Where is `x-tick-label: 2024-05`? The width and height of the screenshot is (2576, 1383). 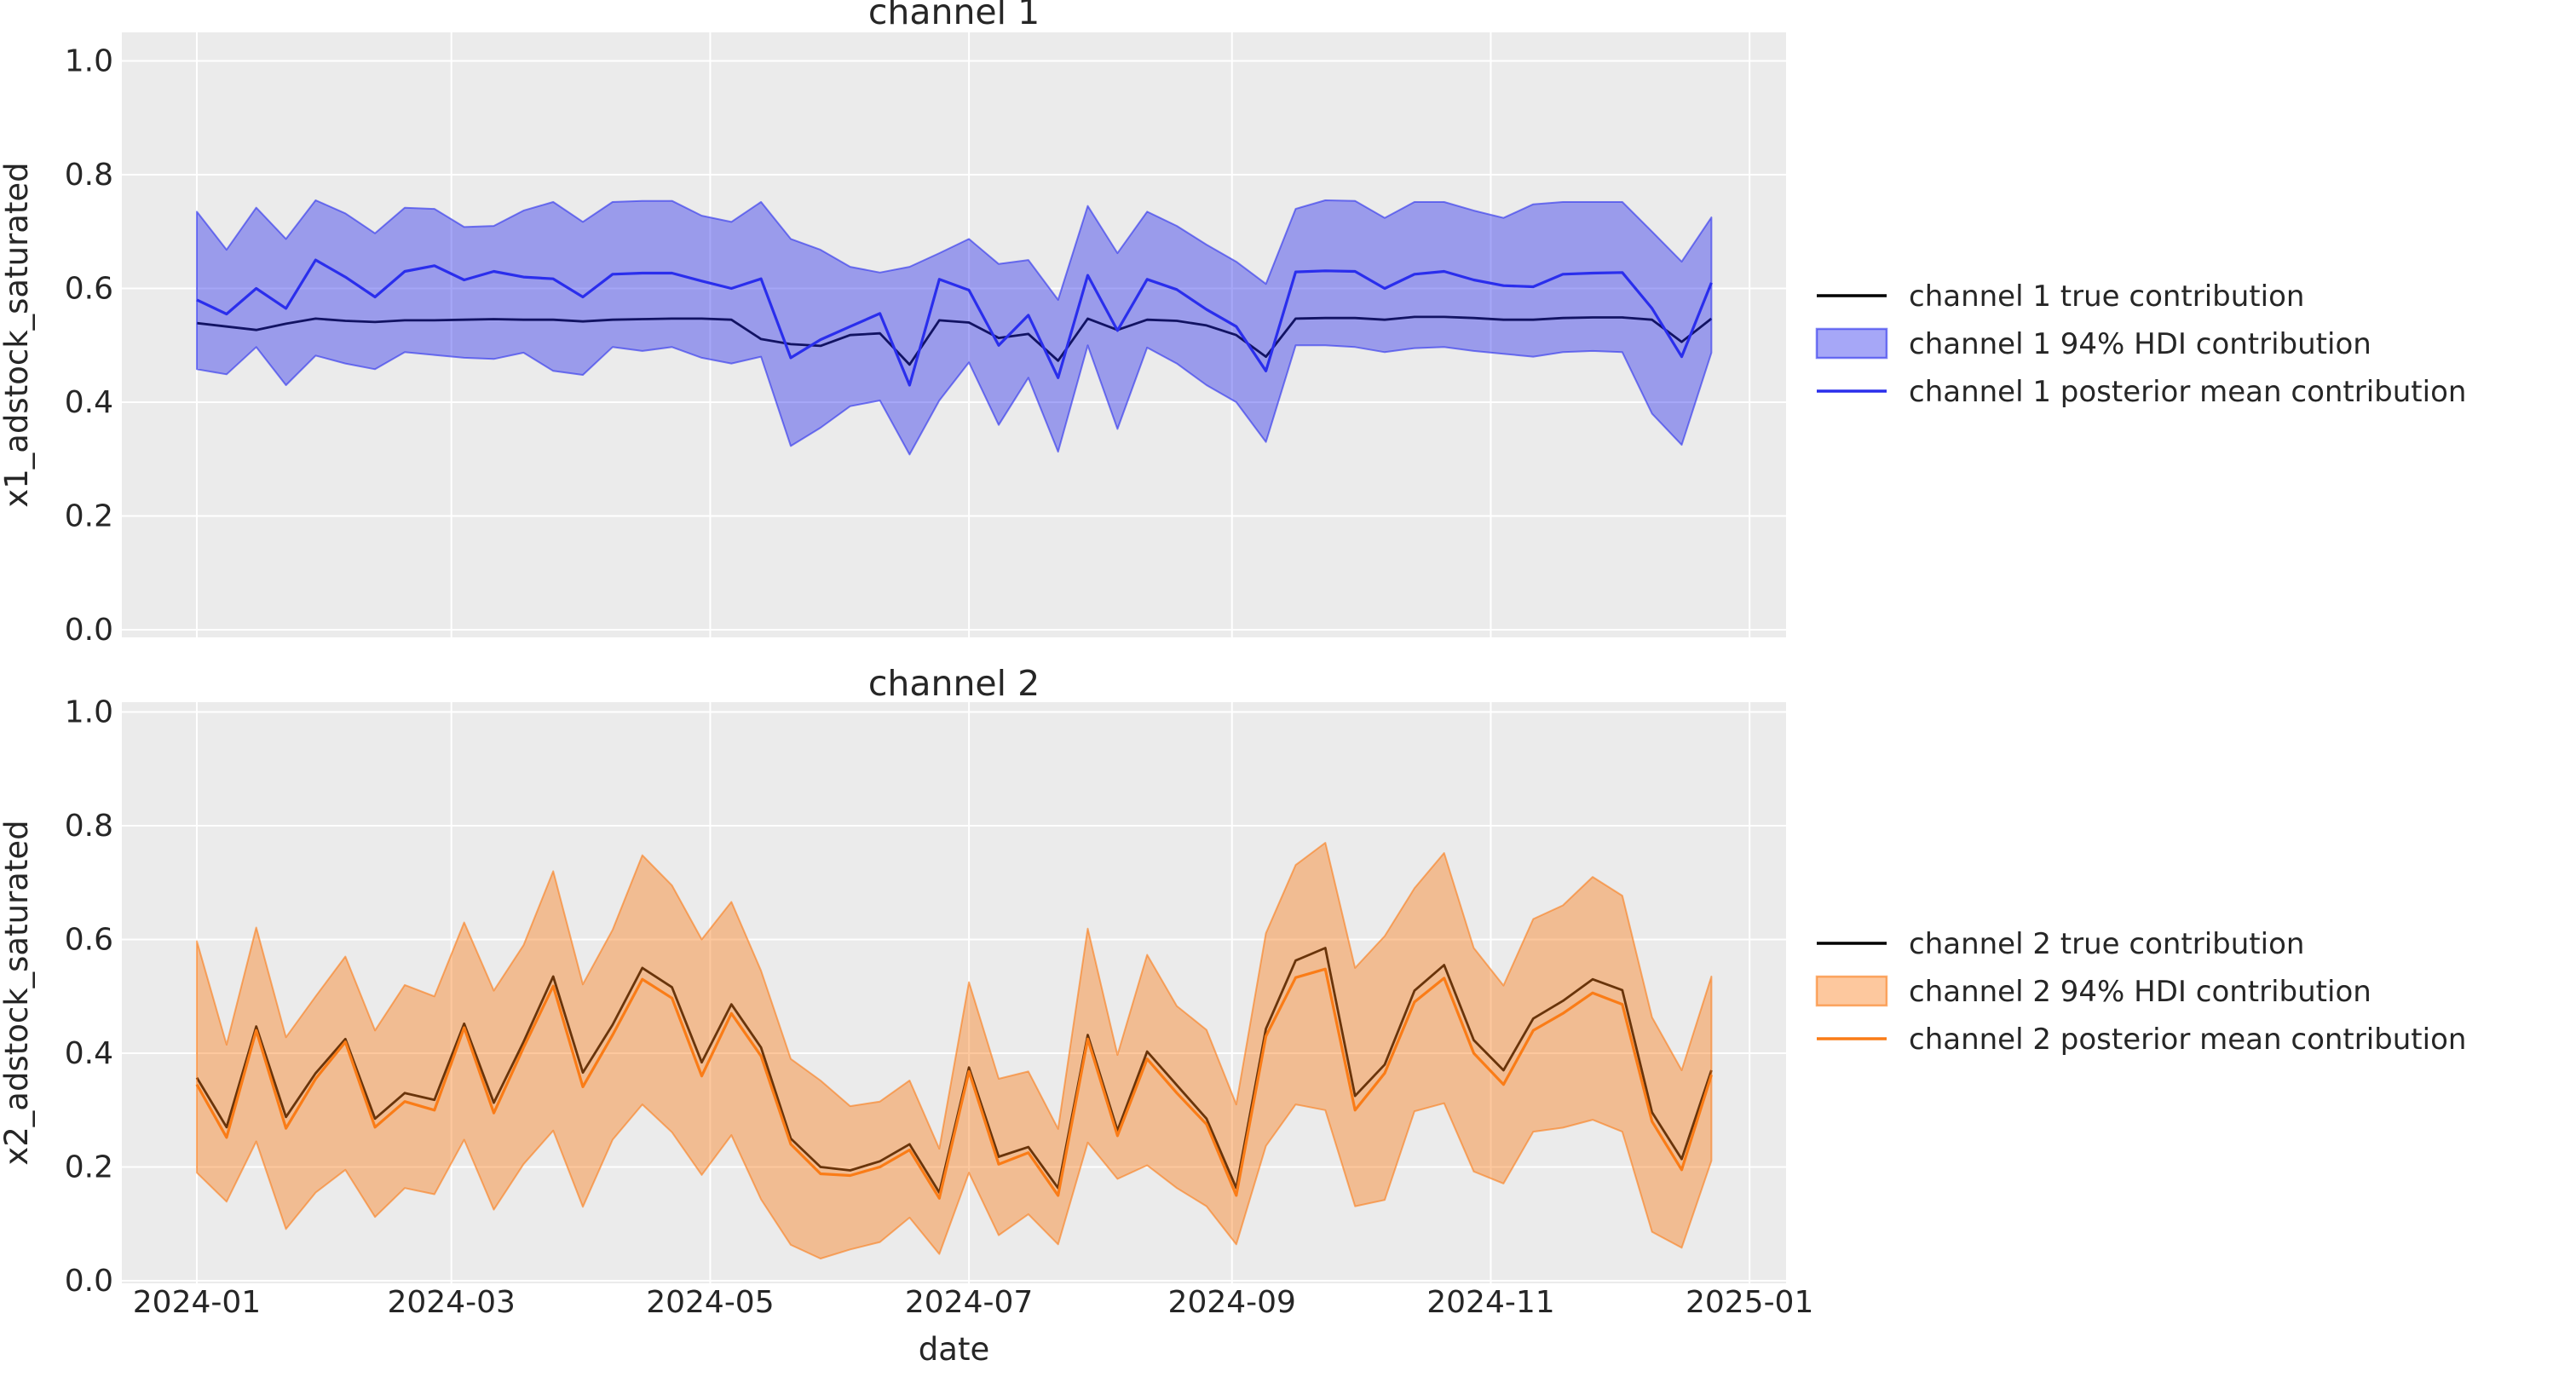 x-tick-label: 2024-05 is located at coordinates (710, 1303).